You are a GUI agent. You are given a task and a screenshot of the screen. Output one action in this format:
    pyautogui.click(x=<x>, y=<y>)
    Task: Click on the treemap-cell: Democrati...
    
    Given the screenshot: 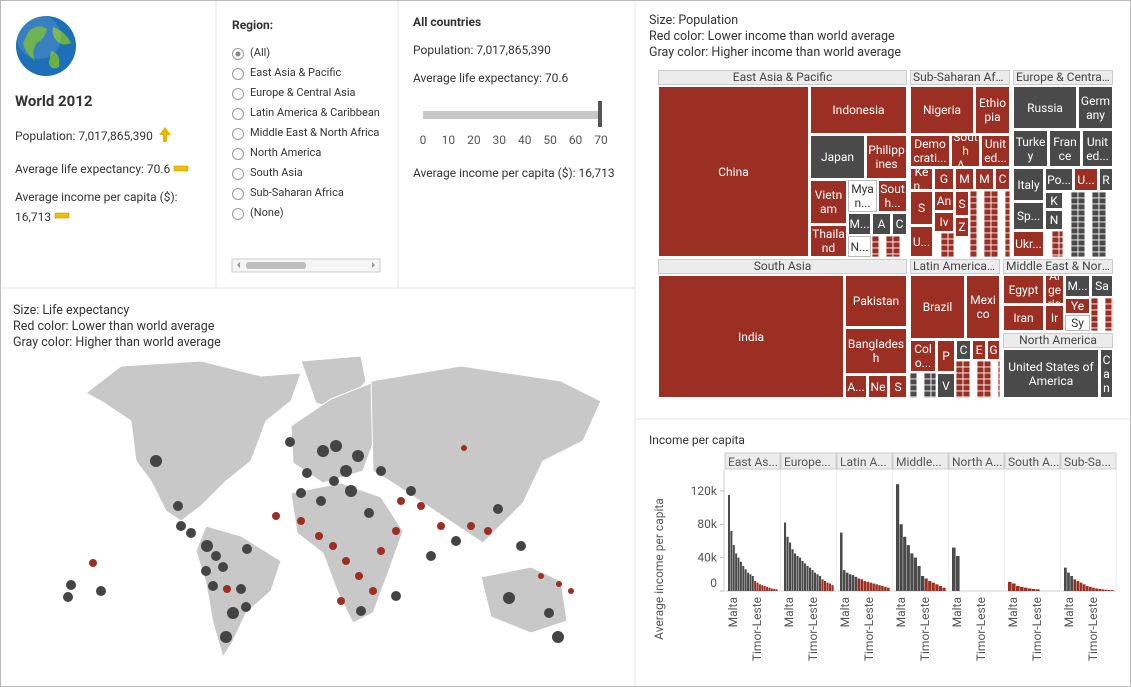 What is the action you would take?
    pyautogui.click(x=930, y=151)
    